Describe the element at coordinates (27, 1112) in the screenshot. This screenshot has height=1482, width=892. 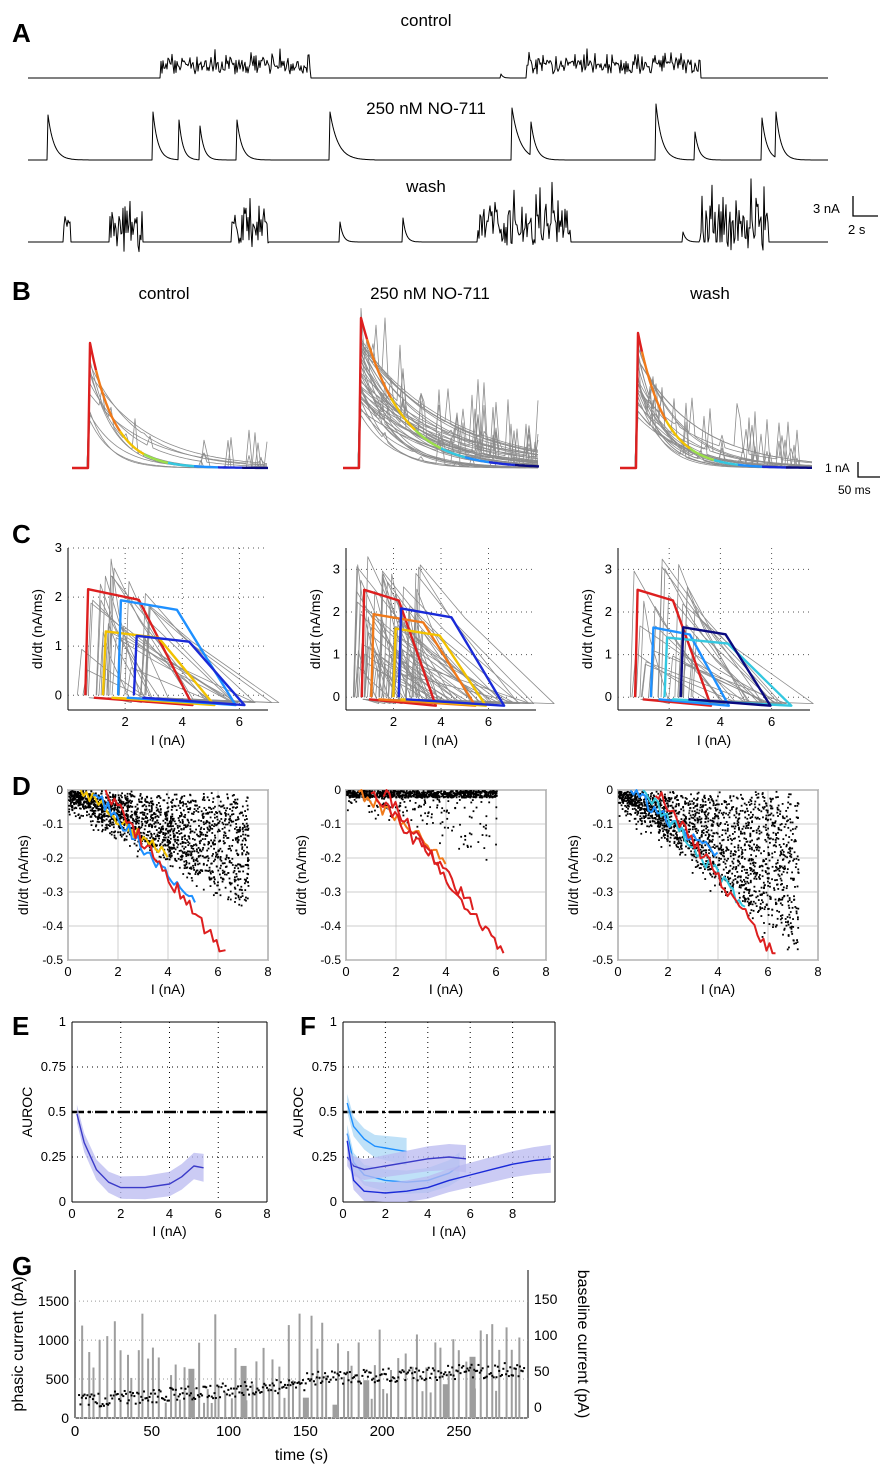
I see `y-axis-label: AUROC` at that location.